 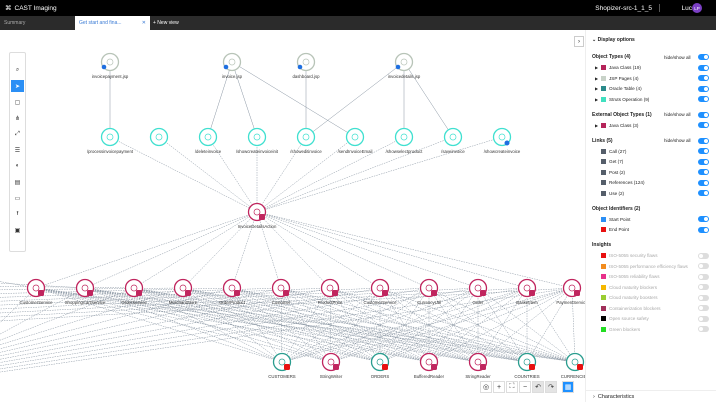 I want to click on struts-node: /showeditinvoice, so click(x=306, y=141).